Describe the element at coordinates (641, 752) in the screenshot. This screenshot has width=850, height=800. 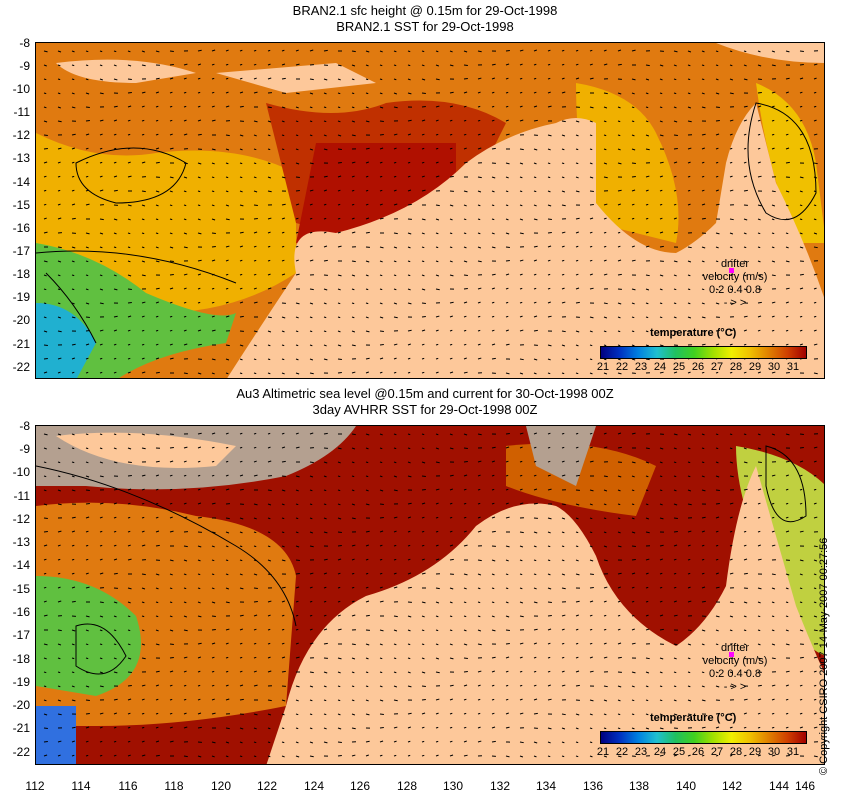
I see `legend-tick: 23` at that location.